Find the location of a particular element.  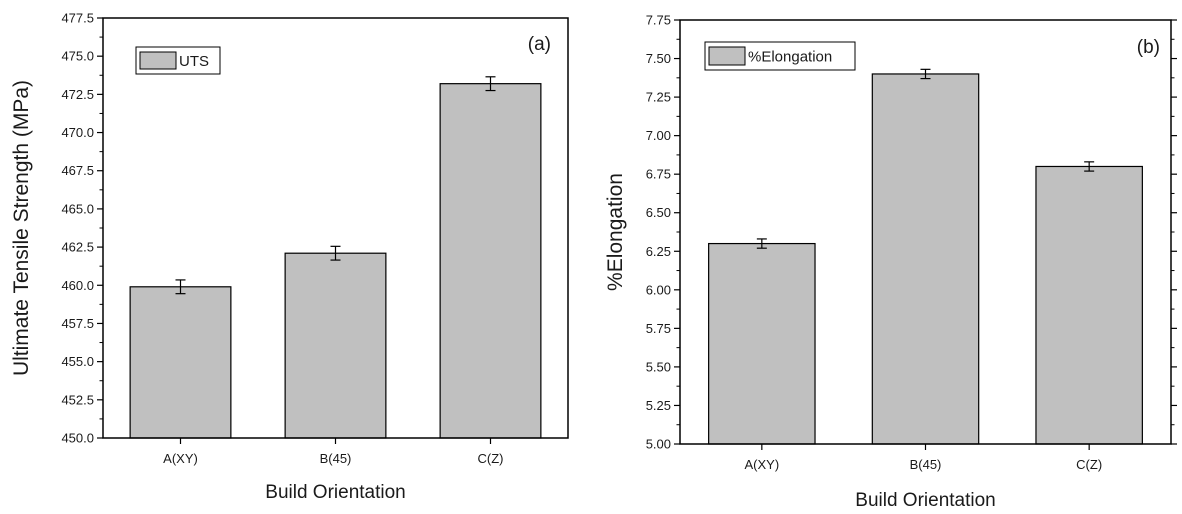

y-tick-label-b-6: 6.50 is located at coordinates (658, 212).